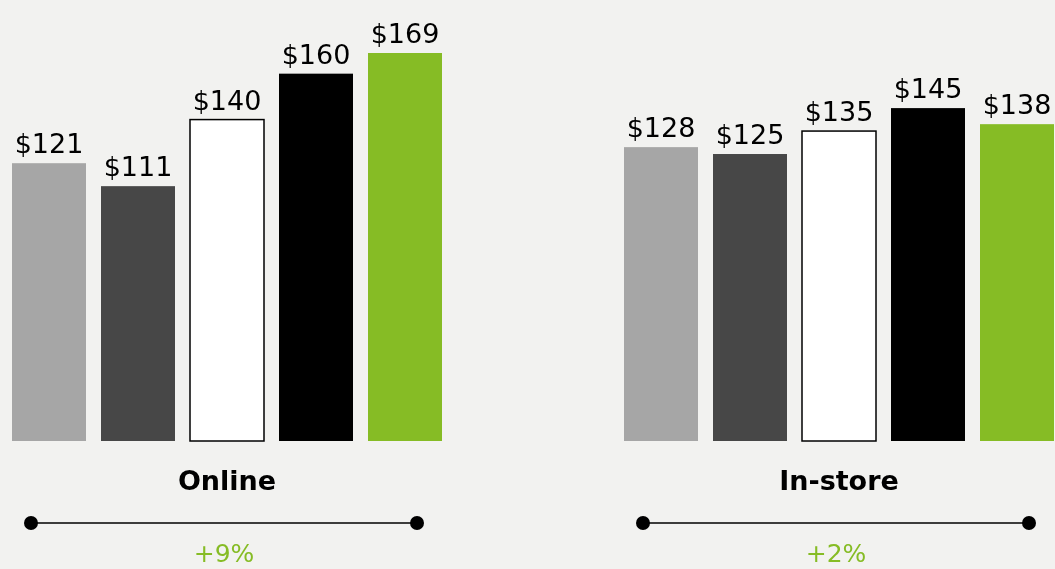 The image size is (1055, 569). What do you see at coordinates (839, 112) in the screenshot?
I see `data-label: $135` at bounding box center [839, 112].